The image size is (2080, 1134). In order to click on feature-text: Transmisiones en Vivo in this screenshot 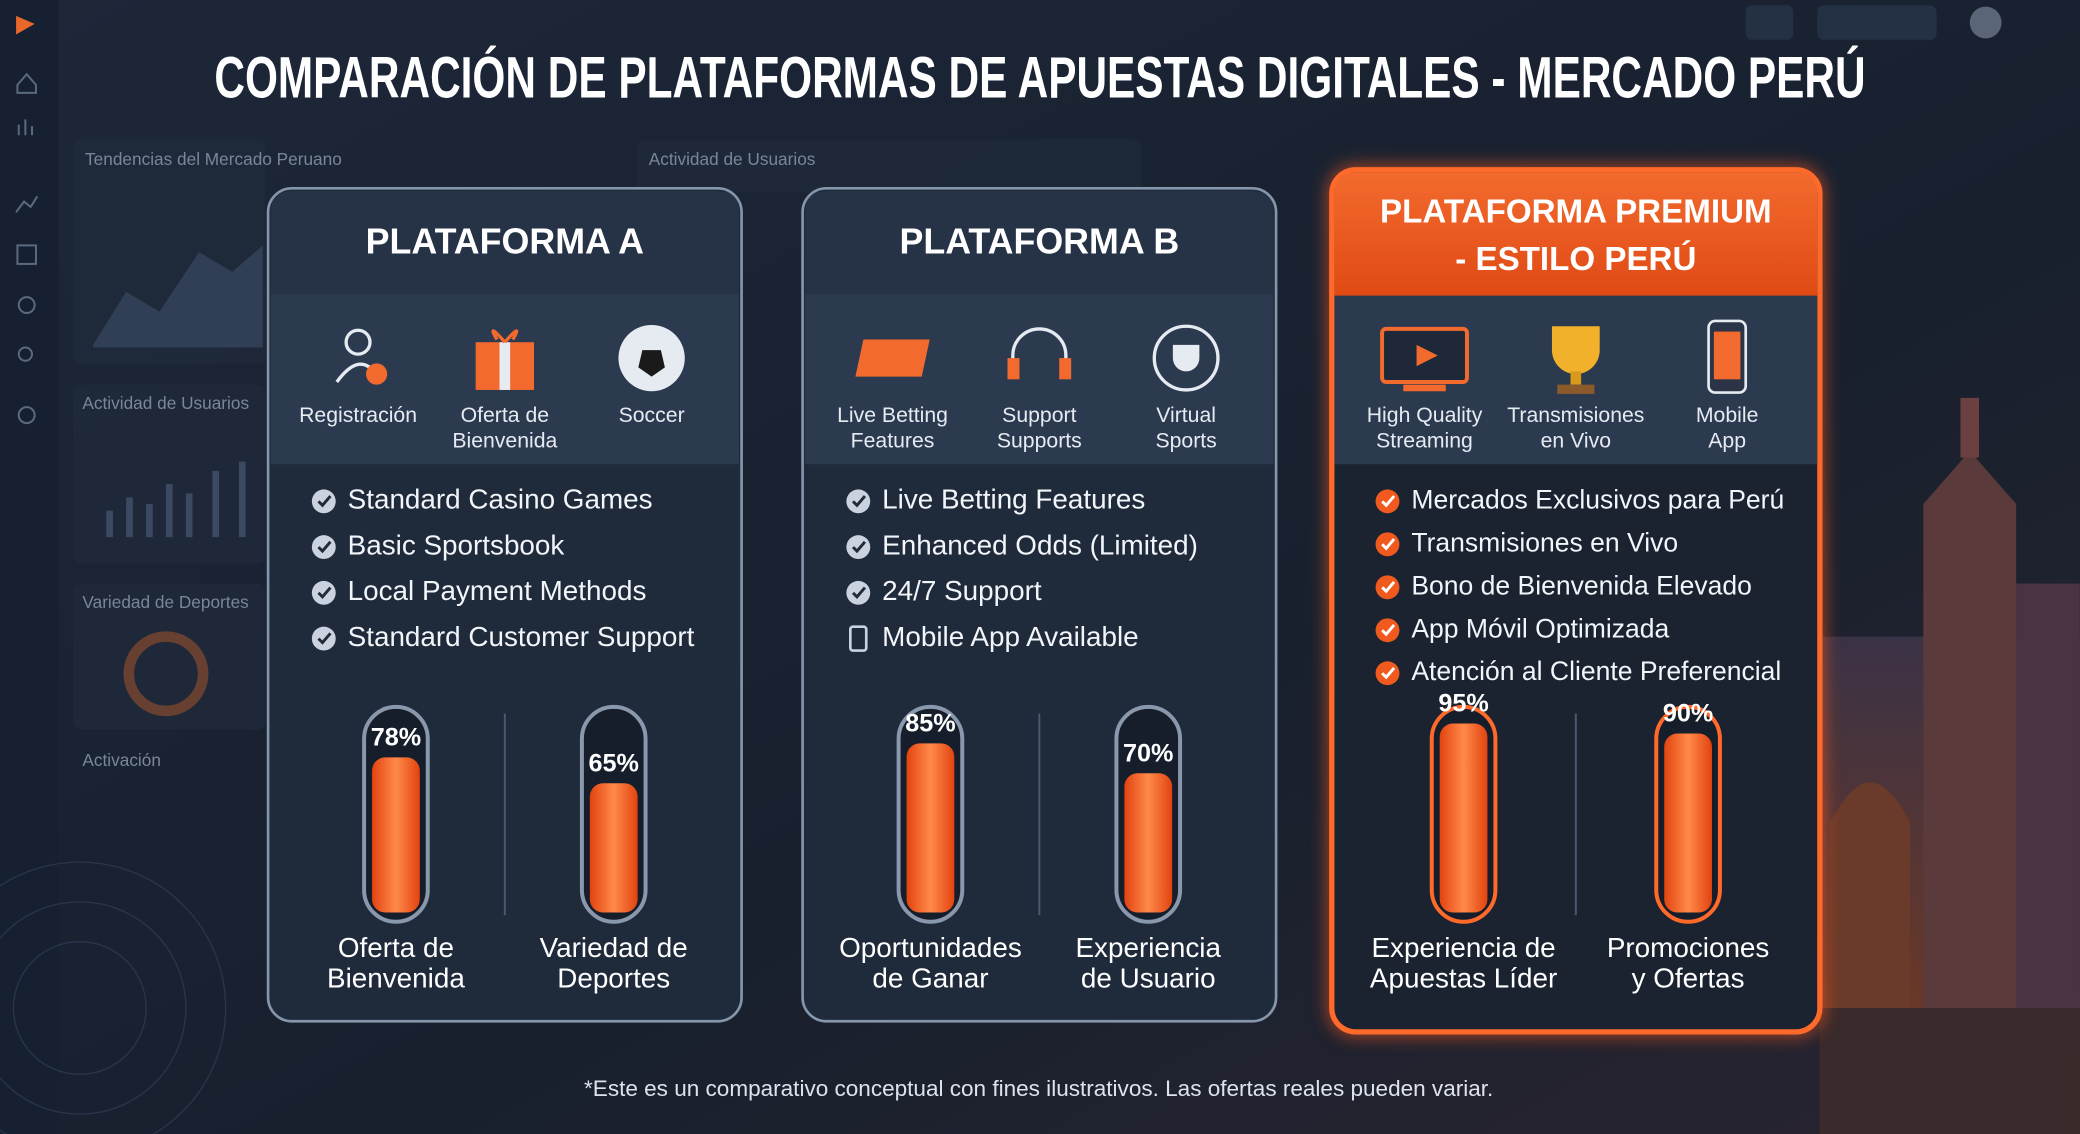, I will do `click(1544, 542)`.